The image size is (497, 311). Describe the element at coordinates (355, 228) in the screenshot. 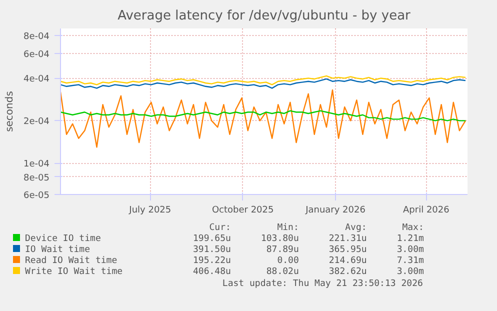

I see `text: Avg:` at that location.